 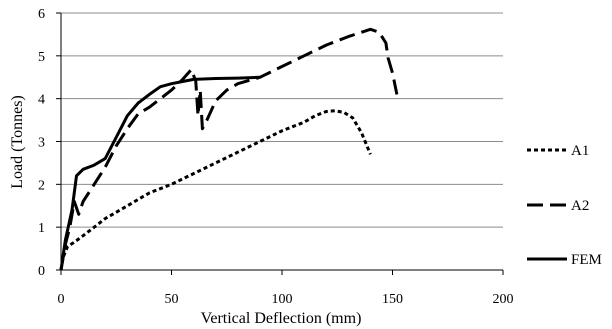 I want to click on y-tick-label: 3, so click(x=41, y=143).